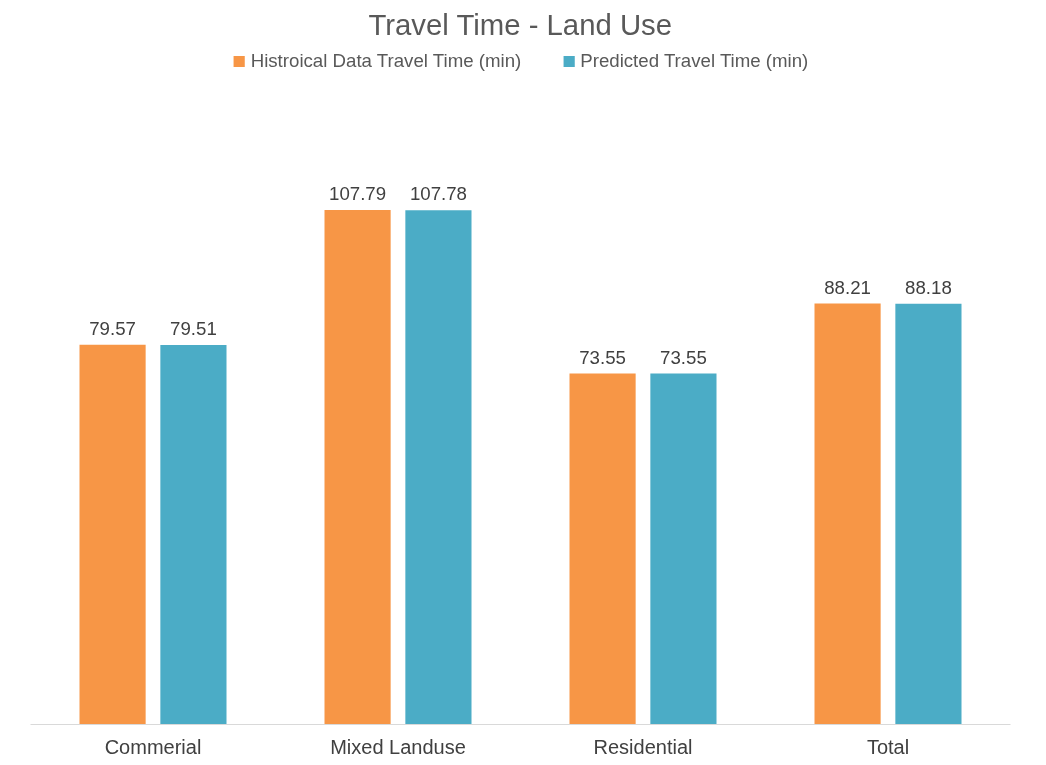 The height and width of the screenshot is (765, 1046). I want to click on data-label: 79.51, so click(193, 329).